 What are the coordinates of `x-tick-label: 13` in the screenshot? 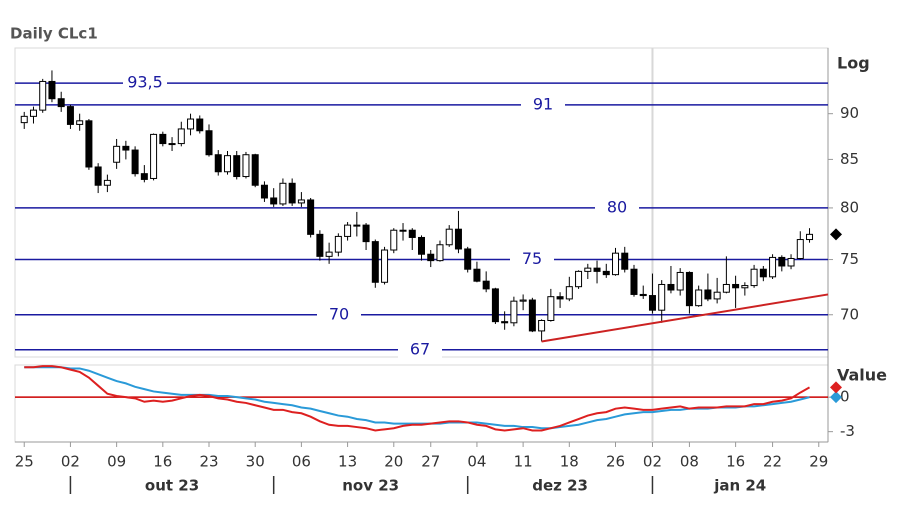 It's located at (347, 462).